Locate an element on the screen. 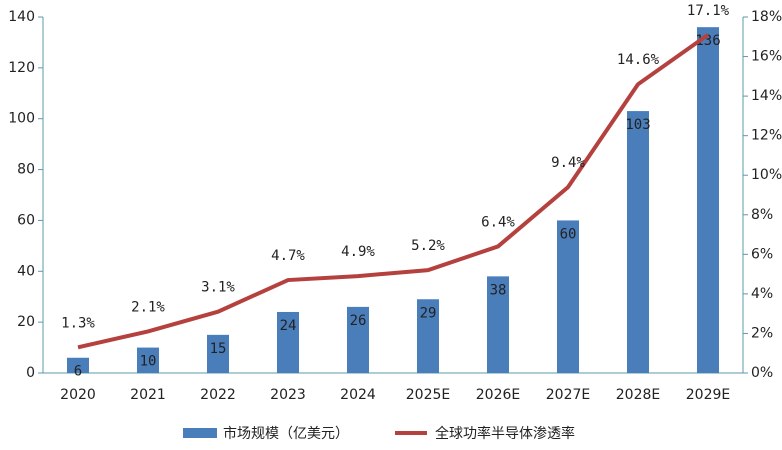  line-value-label: 3.1% is located at coordinates (218, 288).